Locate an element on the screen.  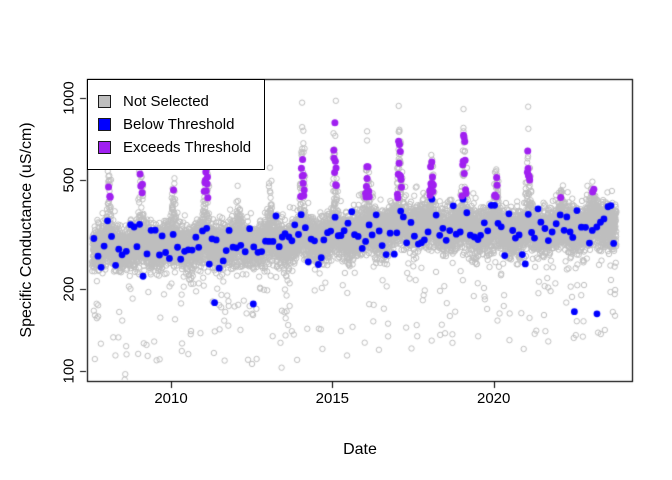
legend-item-not-selected: Not Selected is located at coordinates (181, 101).